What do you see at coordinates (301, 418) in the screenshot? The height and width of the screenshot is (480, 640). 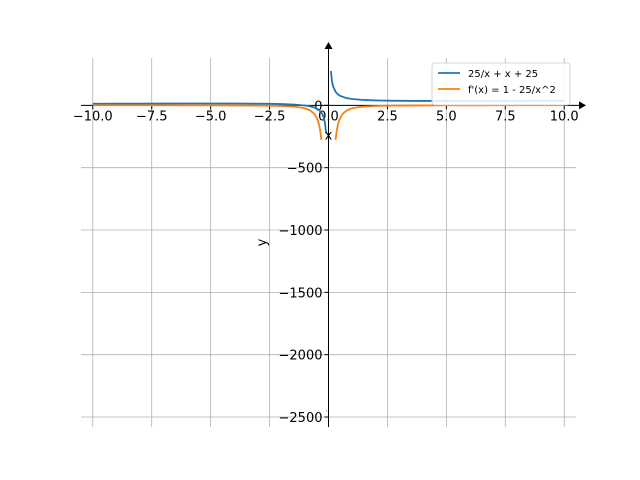 I see `y-tick-label: −2500` at bounding box center [301, 418].